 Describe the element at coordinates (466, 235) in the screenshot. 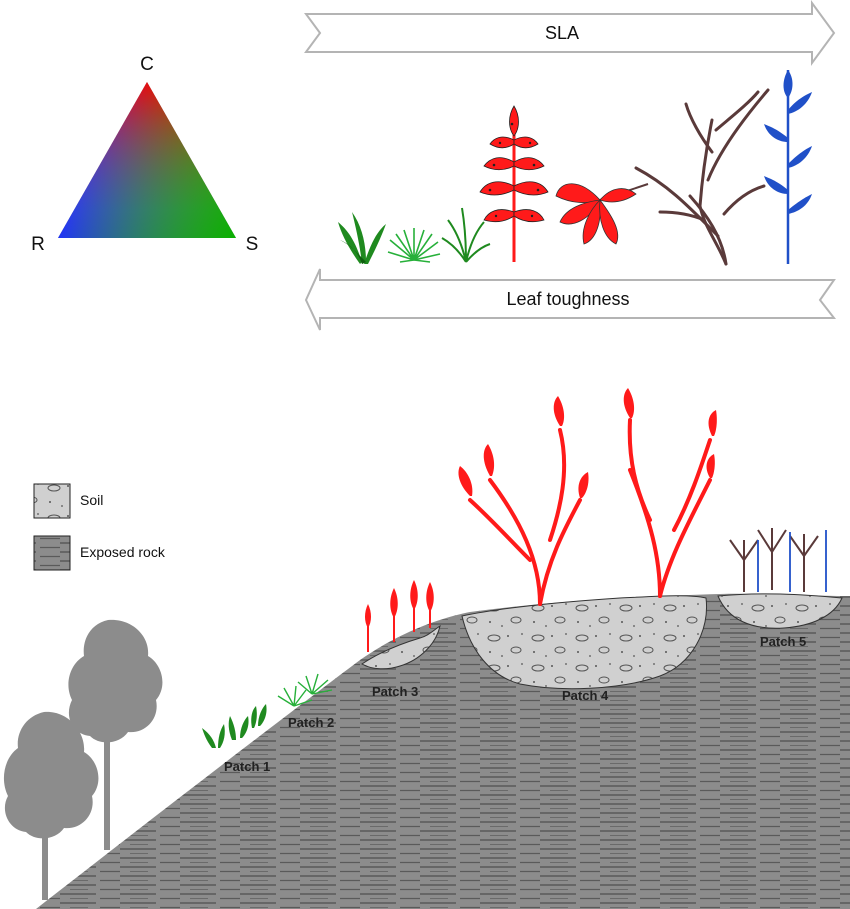

I see `green-grass-icon` at that location.